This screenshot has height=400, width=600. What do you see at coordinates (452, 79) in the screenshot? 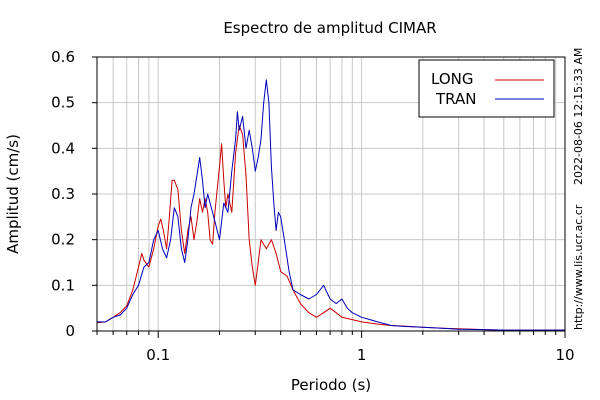
I see `legend-label-long: LONG` at bounding box center [452, 79].